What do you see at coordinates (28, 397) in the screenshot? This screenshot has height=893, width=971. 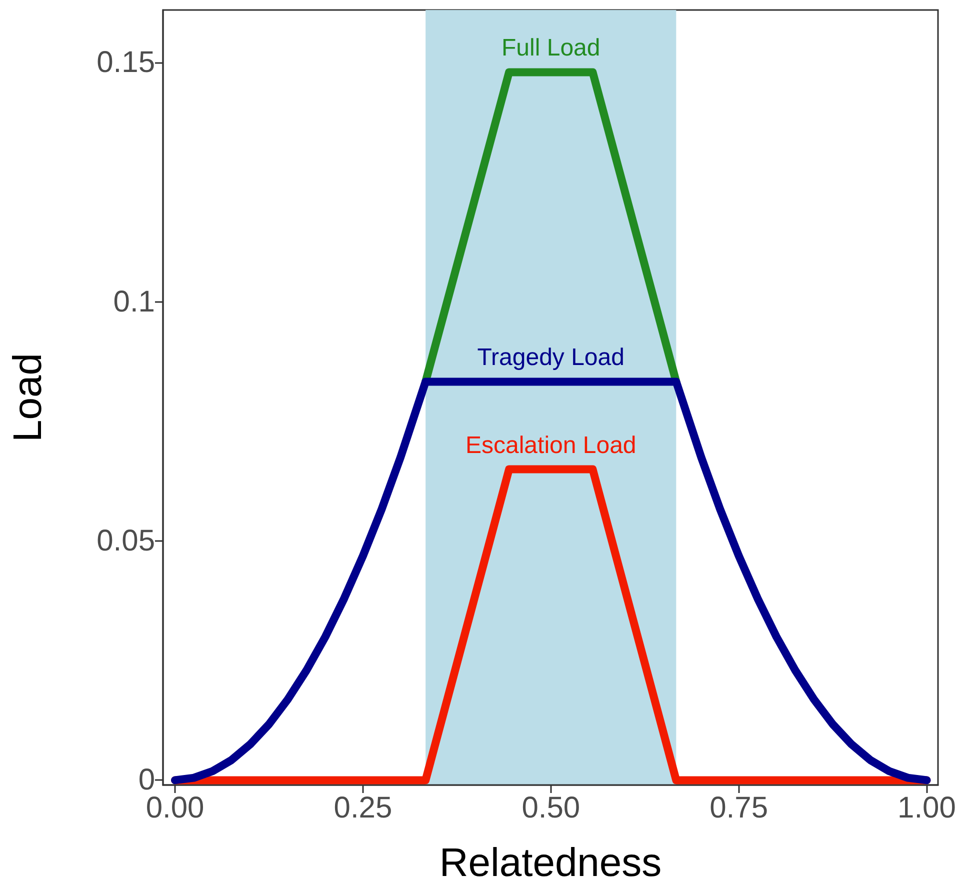 I see `y-axis-title: Load` at bounding box center [28, 397].